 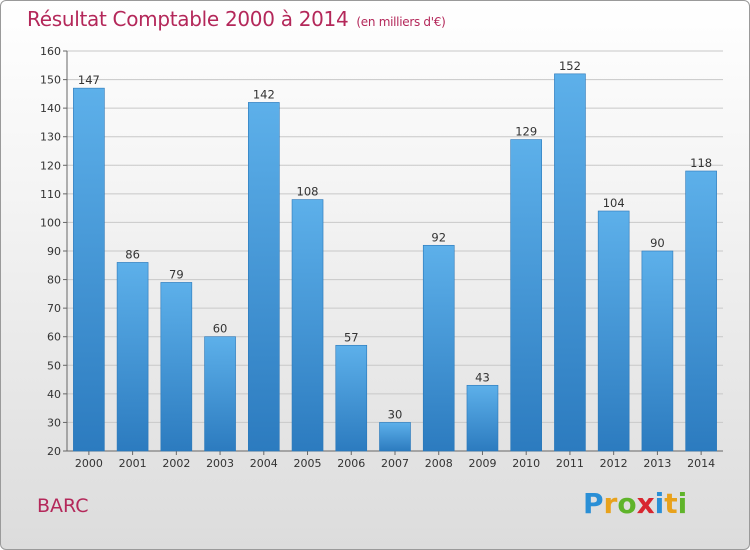 What do you see at coordinates (54, 394) in the screenshot?
I see `y-tick-label: 40` at bounding box center [54, 394].